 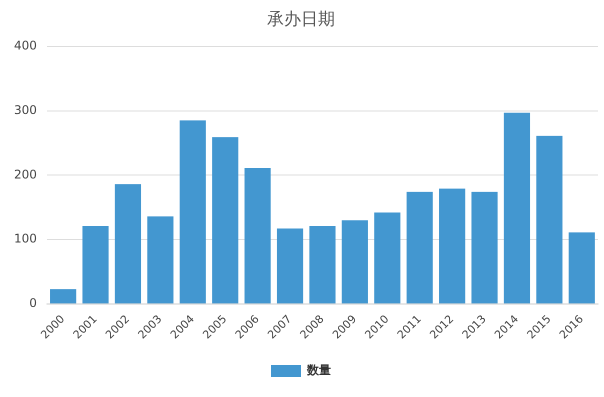 I want to click on y-tick-label: 200, so click(x=25, y=174).